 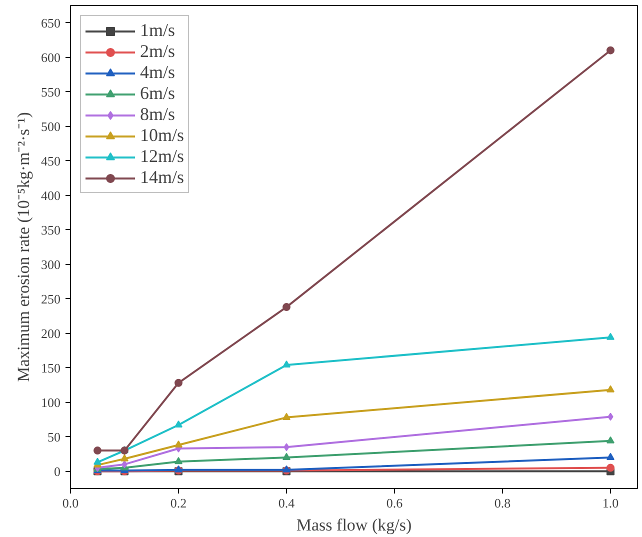 What do you see at coordinates (50, 264) in the screenshot?
I see `y-tick-label: 300` at bounding box center [50, 264].